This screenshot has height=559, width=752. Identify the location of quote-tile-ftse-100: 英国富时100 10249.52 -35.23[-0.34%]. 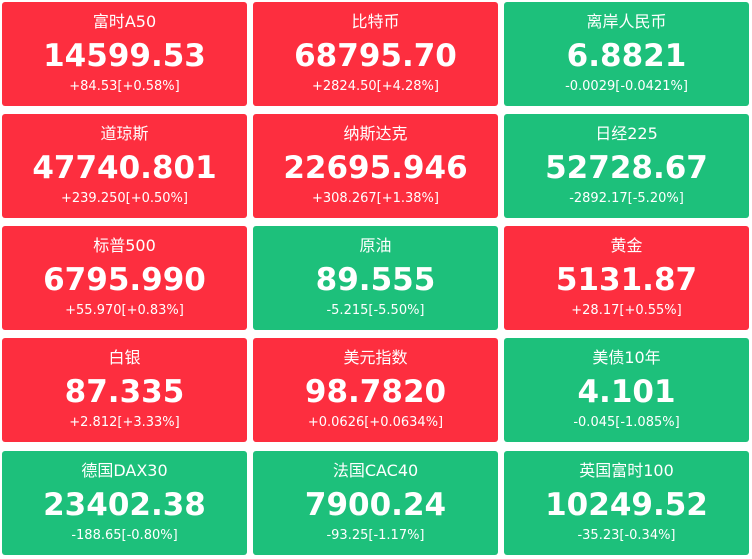
(626, 503).